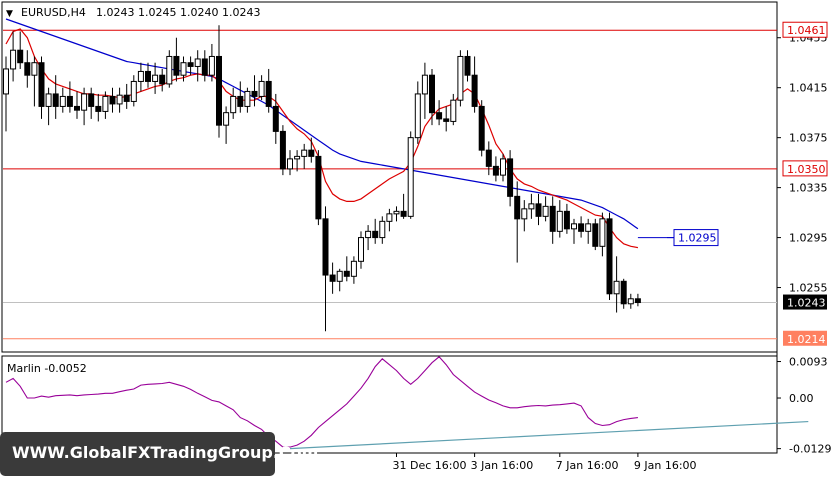  Describe the element at coordinates (47, 368) in the screenshot. I see `indicator-title: Marlin -0.0052` at that location.